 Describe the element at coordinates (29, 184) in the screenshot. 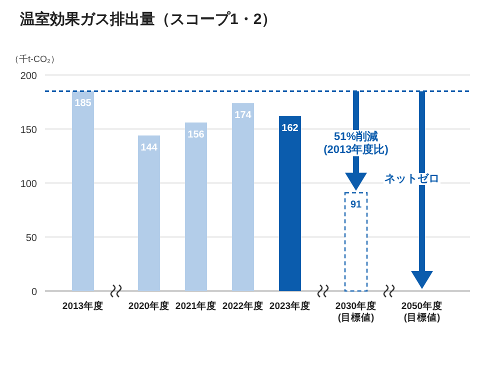

I see `y-tick-label: 100` at that location.